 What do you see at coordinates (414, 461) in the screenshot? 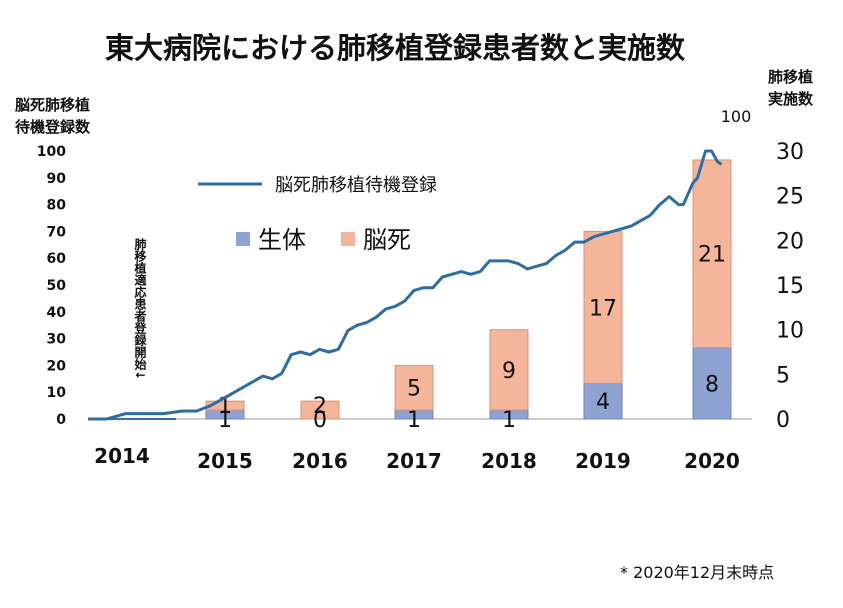
I see `year-label: 2017` at bounding box center [414, 461].